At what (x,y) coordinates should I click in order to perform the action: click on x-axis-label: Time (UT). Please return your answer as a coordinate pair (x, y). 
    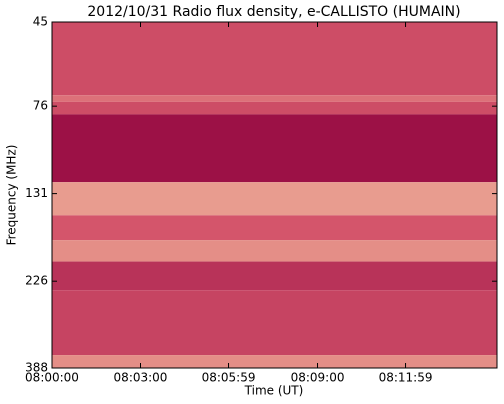
    Looking at the image, I should click on (274, 391).